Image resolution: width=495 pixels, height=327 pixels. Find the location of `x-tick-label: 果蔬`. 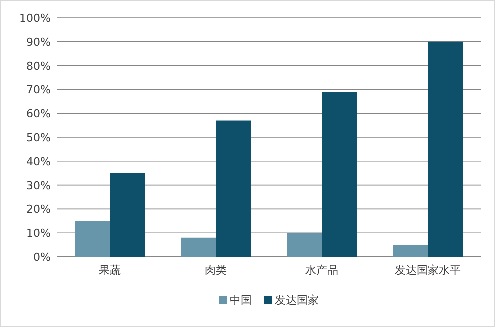

x-tick-label: 果蔬 is located at coordinates (110, 270).